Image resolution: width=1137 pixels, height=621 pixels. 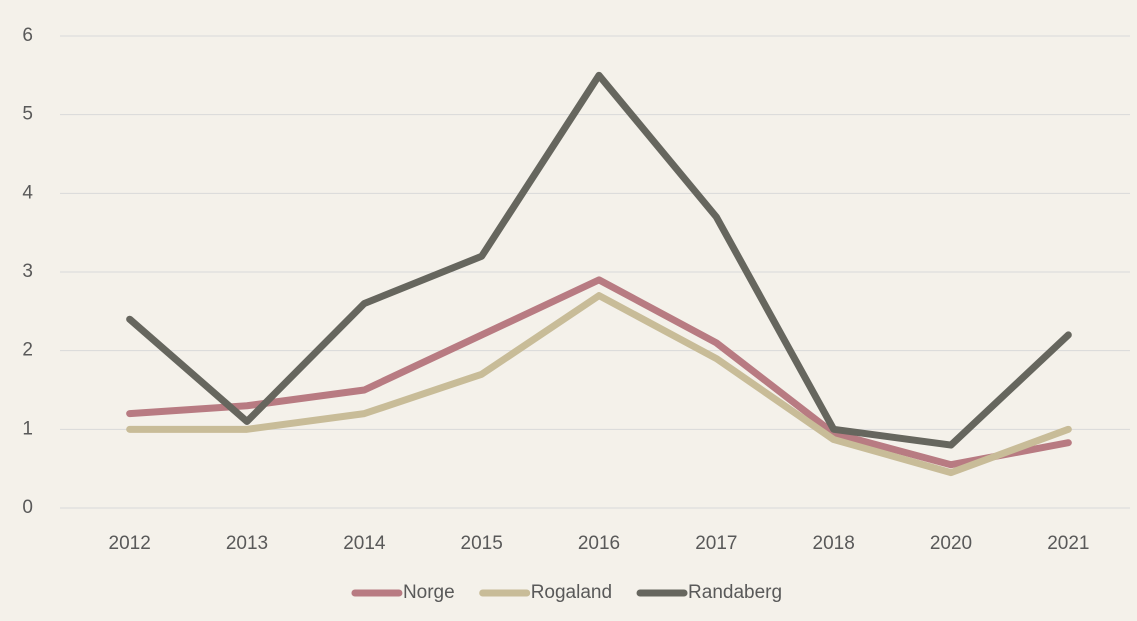 I want to click on y-tick-label: 6, so click(x=27, y=35).